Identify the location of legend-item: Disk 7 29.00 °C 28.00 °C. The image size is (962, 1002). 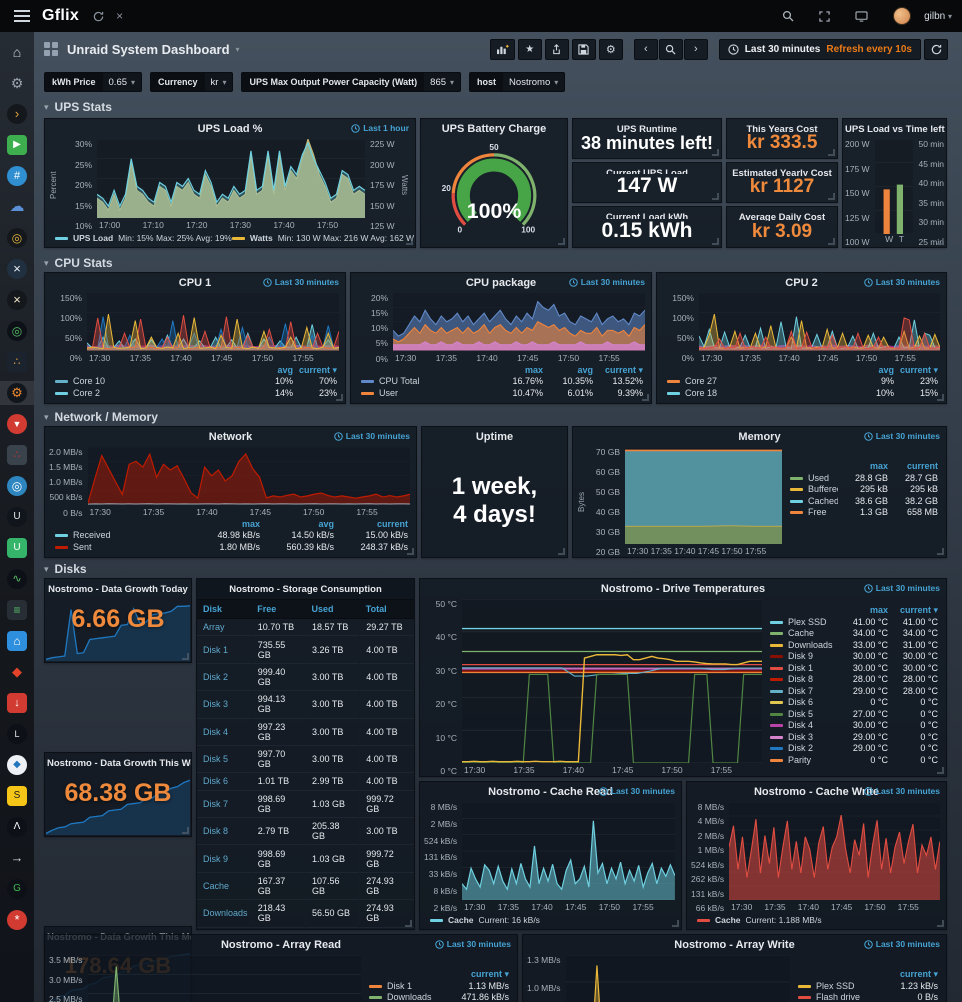
(854, 692).